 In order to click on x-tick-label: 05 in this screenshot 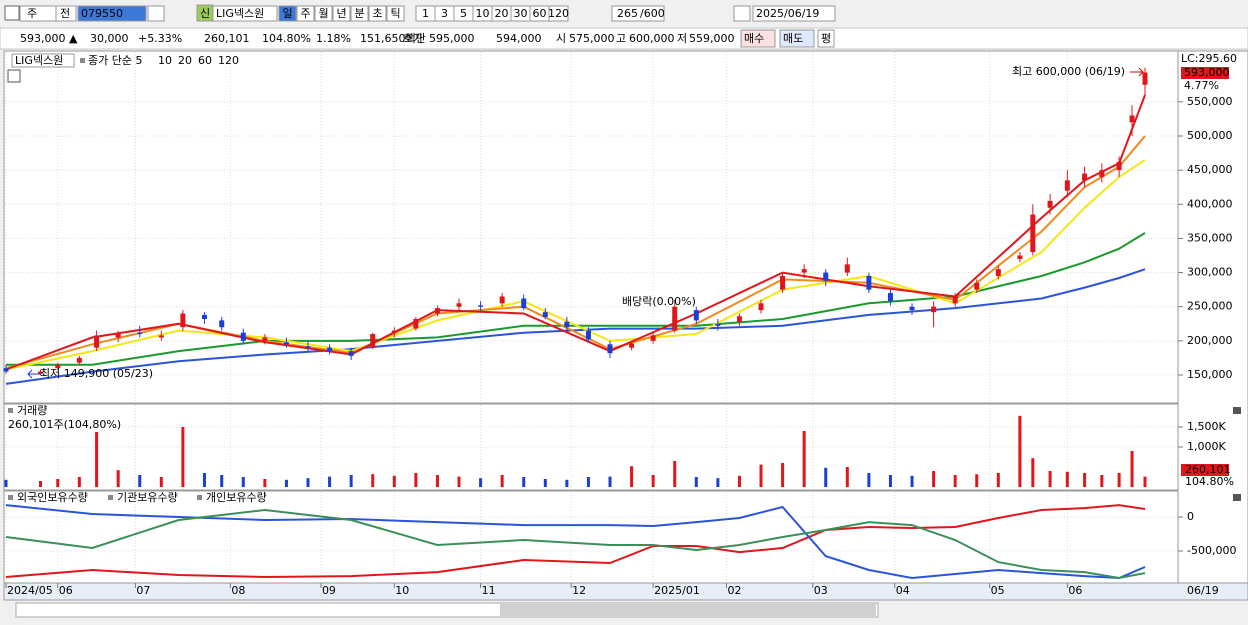, I will do `click(998, 590)`.